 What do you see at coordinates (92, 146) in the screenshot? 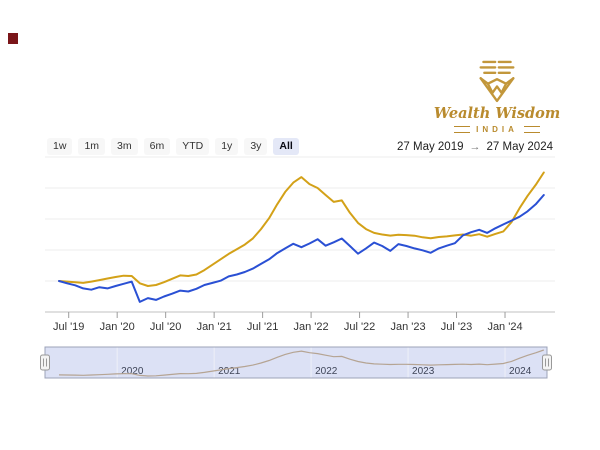
I see `range-button-1m: 1m` at bounding box center [92, 146].